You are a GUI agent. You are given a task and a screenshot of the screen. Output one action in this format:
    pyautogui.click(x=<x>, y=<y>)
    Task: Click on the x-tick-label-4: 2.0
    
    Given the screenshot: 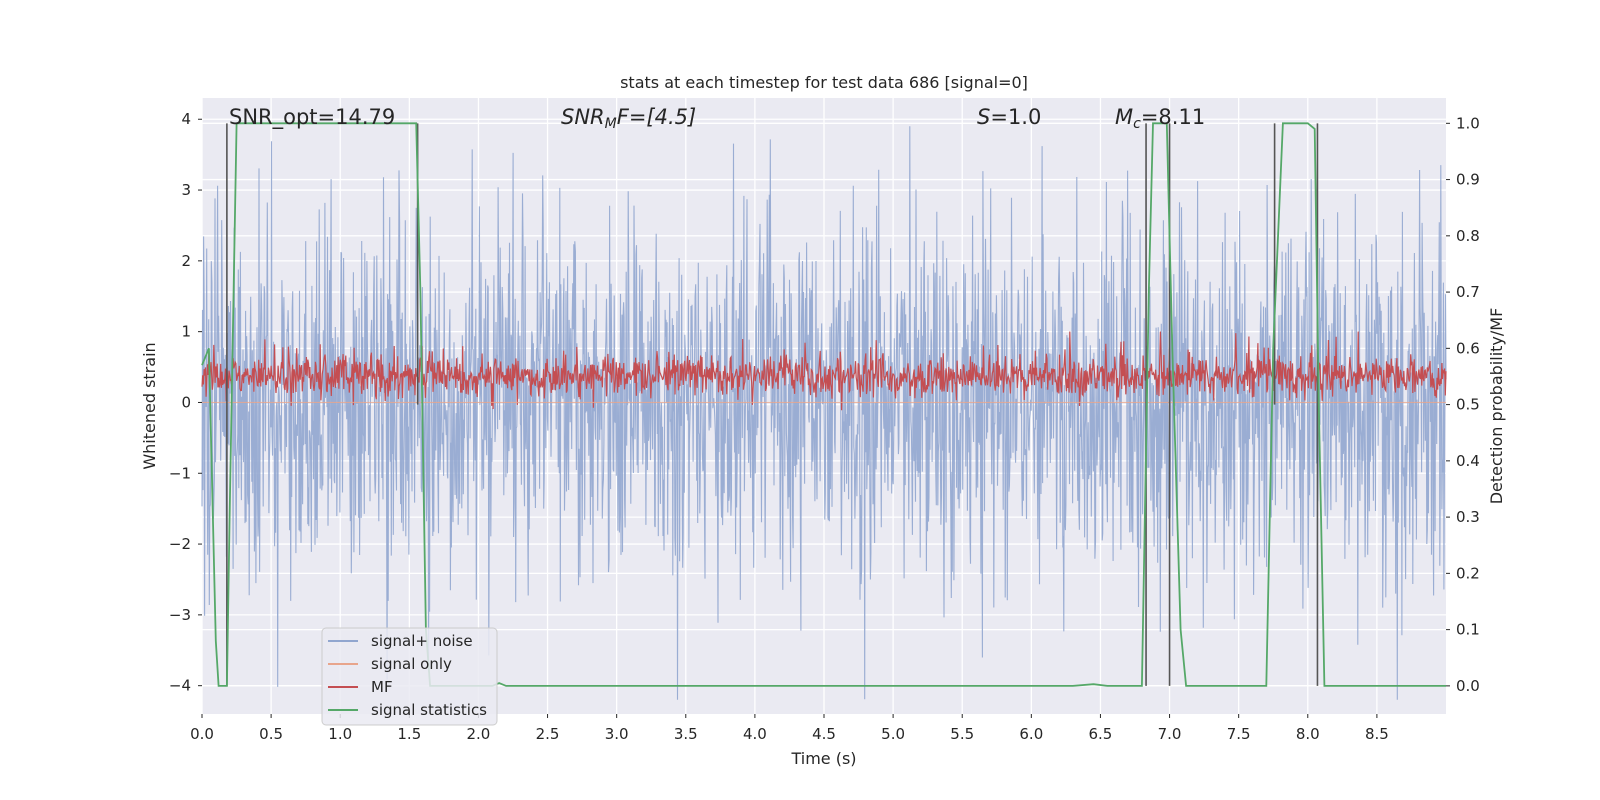 What is the action you would take?
    pyautogui.click(x=479, y=734)
    